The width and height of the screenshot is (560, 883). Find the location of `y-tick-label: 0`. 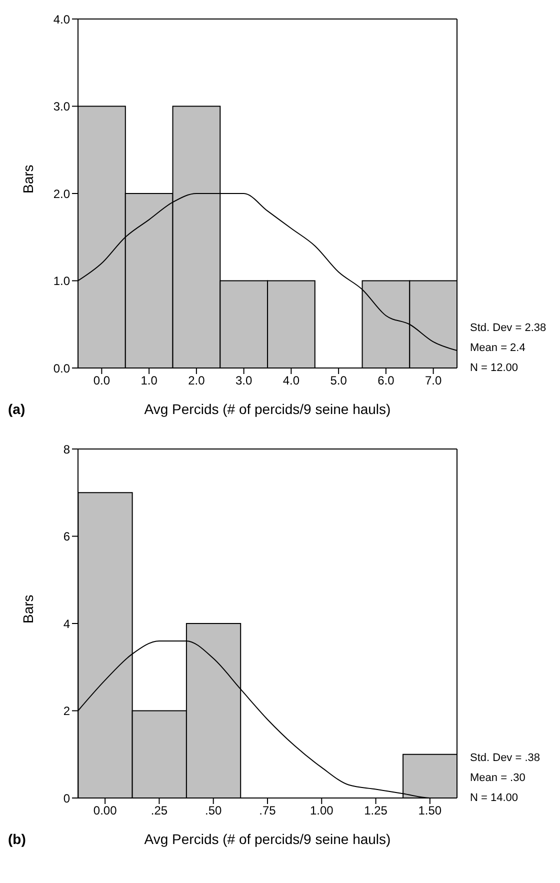

y-tick-label: 0 is located at coordinates (66, 798).